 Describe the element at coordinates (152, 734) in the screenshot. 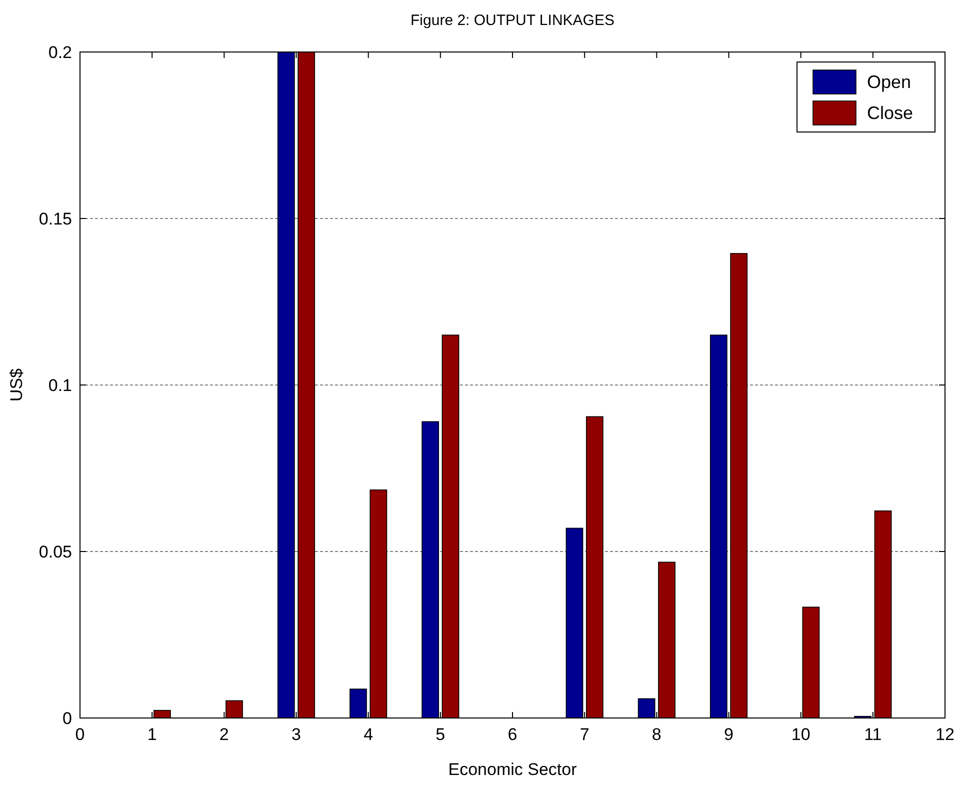

I see `x-tick-label: 1` at that location.